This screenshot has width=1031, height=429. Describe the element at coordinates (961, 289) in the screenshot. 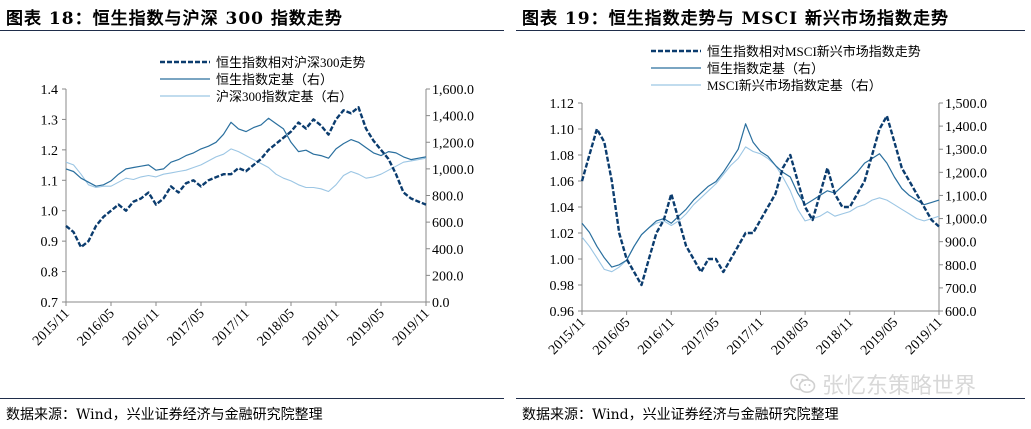

I see `y-right-tick-label: 700.0` at that location.